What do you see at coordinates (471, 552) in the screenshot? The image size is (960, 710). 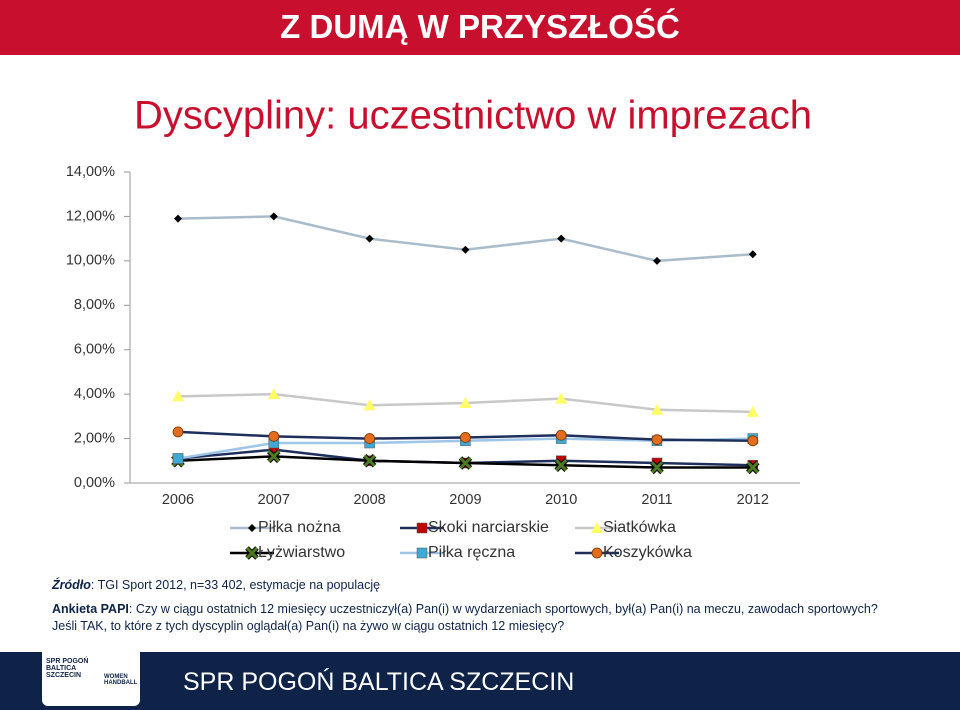 I see `legend-label: Piłka ręczna` at bounding box center [471, 552].